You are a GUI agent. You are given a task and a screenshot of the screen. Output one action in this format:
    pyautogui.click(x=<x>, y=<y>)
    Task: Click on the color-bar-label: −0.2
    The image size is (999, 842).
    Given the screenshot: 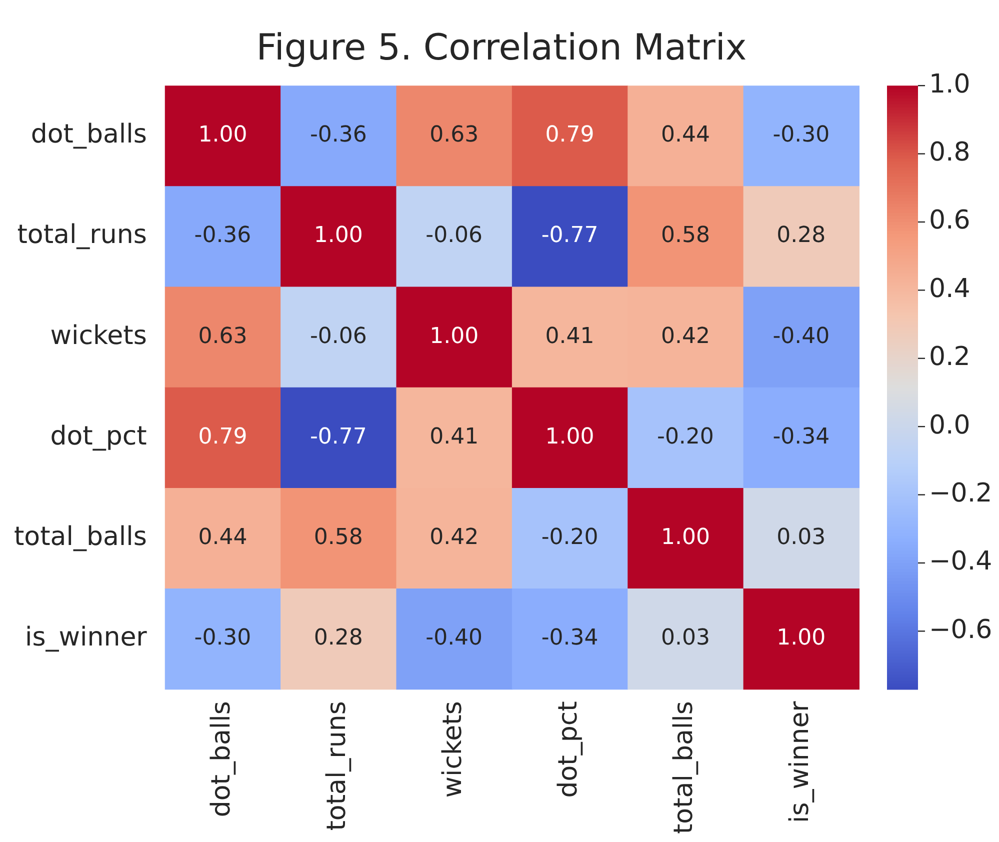 What is the action you would take?
    pyautogui.click(x=960, y=493)
    